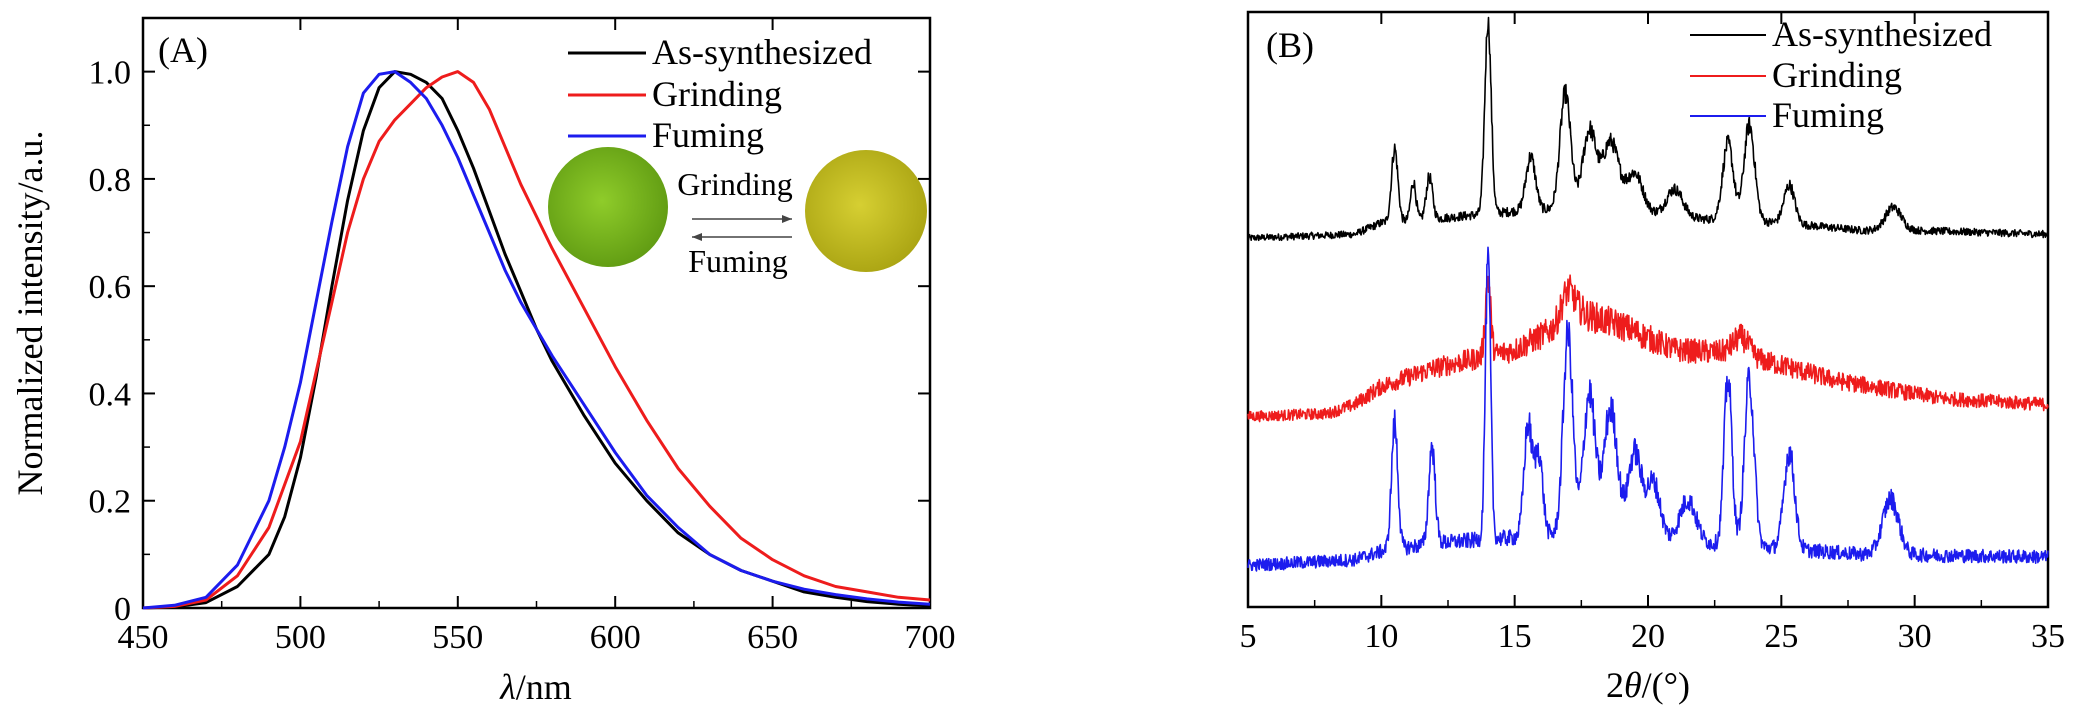  What do you see at coordinates (1781, 636) in the screenshot?
I see `panel-b-x-tick-label-25: 25` at bounding box center [1781, 636].